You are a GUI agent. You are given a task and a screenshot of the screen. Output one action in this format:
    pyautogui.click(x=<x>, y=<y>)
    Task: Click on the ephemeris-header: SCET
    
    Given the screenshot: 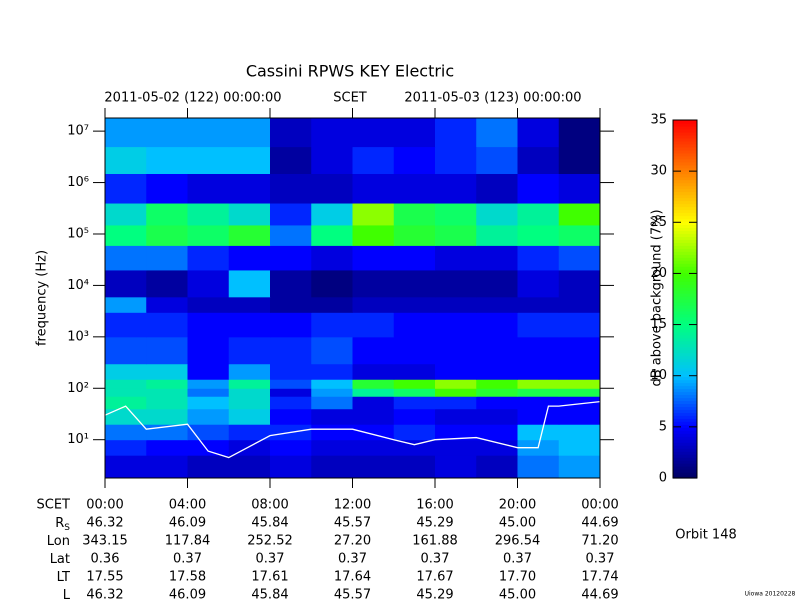 What is the action you would take?
    pyautogui.click(x=54, y=505)
    